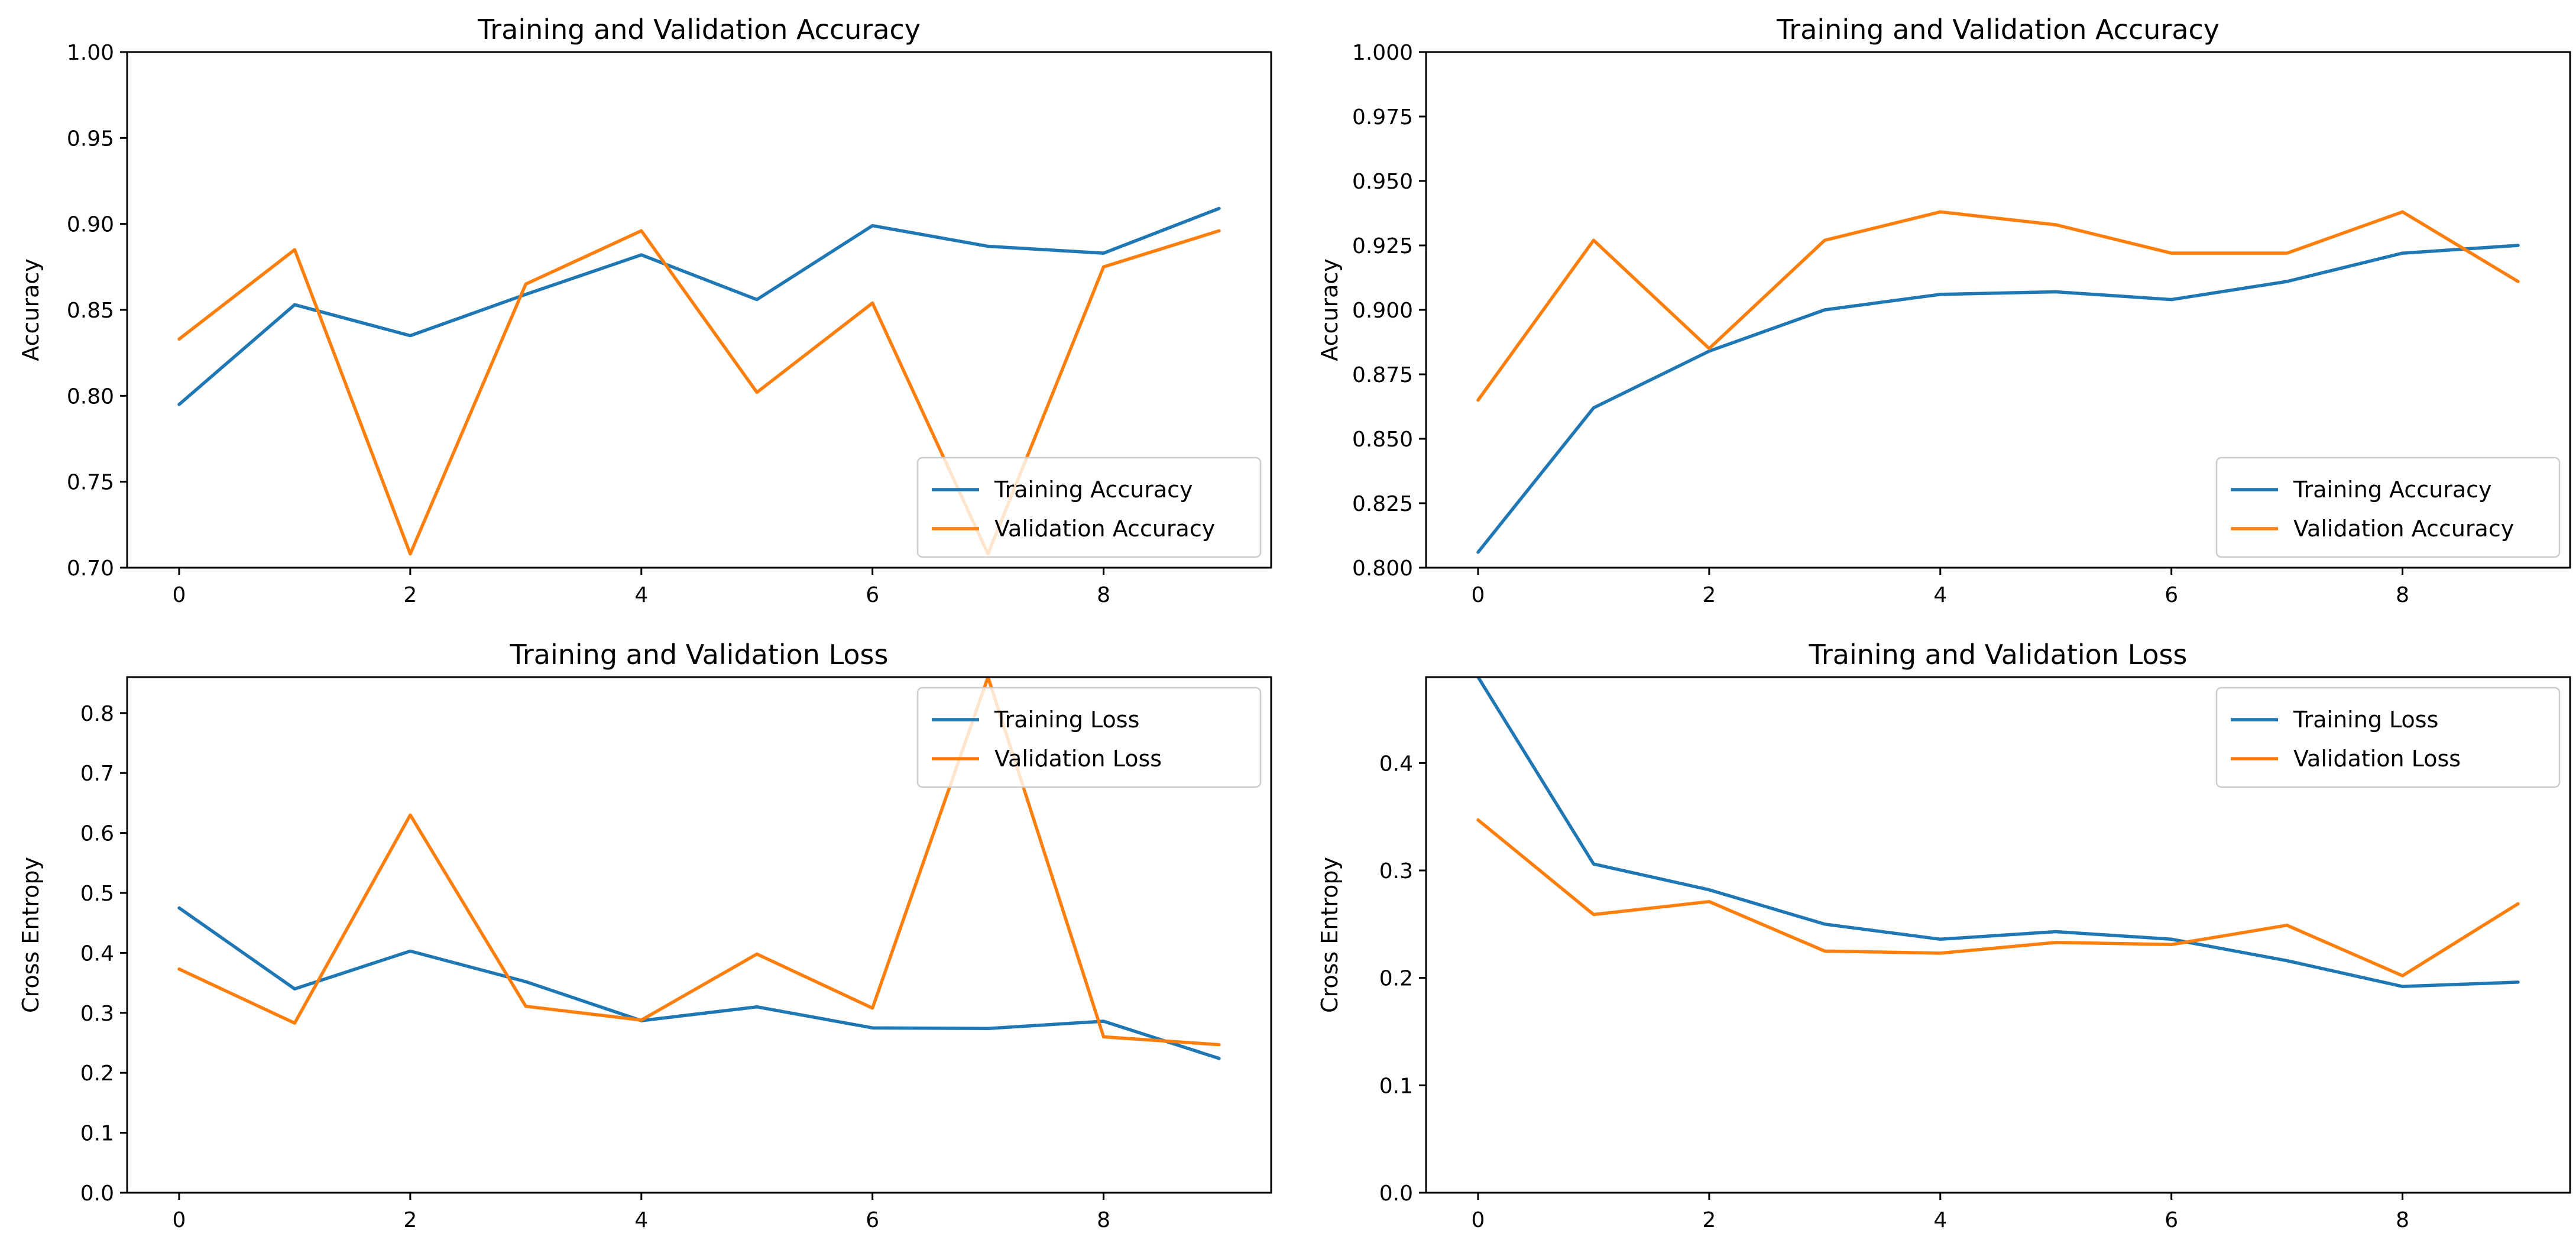  What do you see at coordinates (1382, 311) in the screenshot?
I see `y-tick-label: 0.900` at bounding box center [1382, 311].